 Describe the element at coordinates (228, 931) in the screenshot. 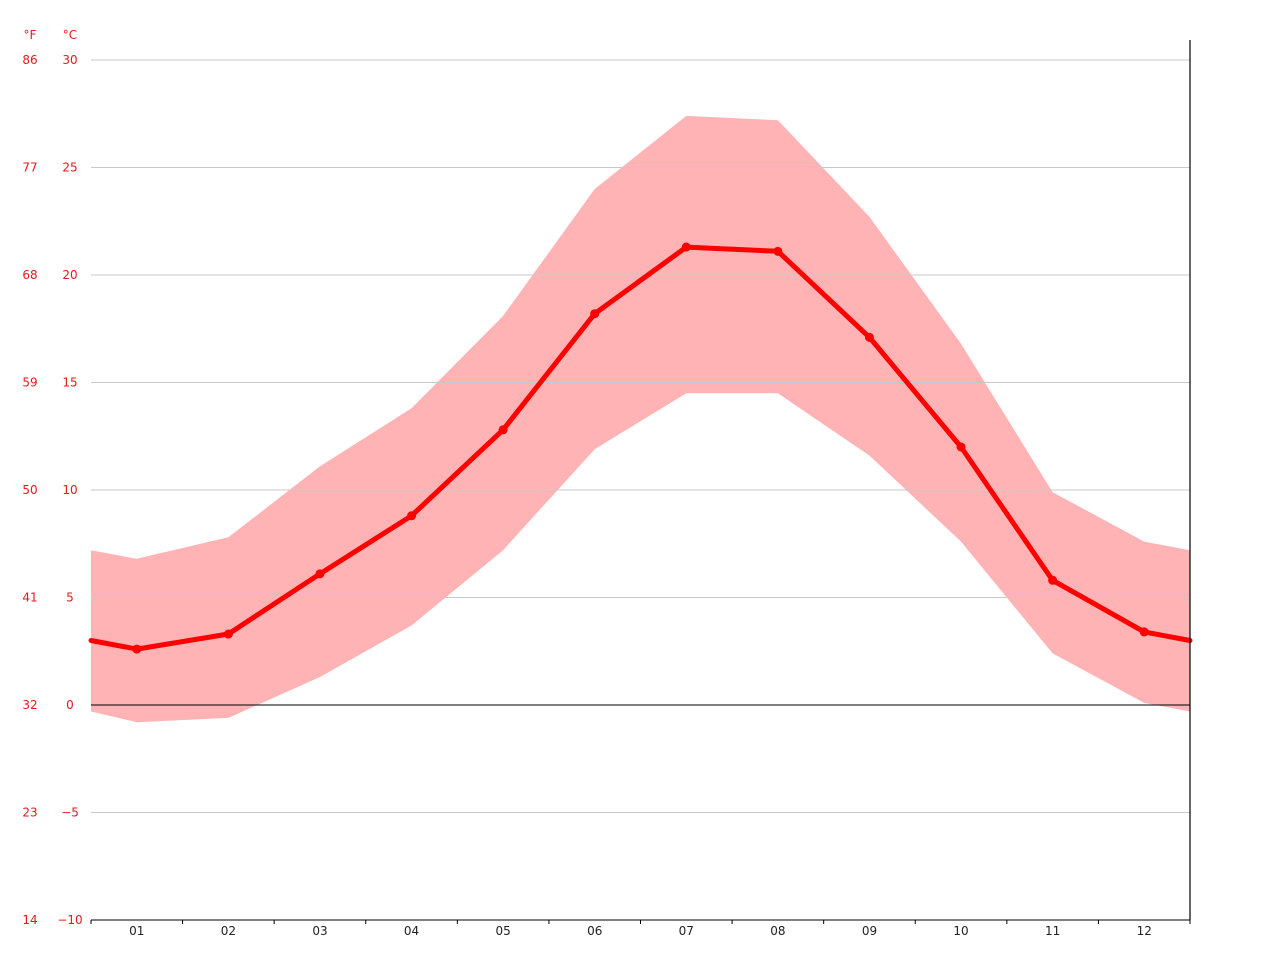

I see `x-tick-label: 02` at that location.